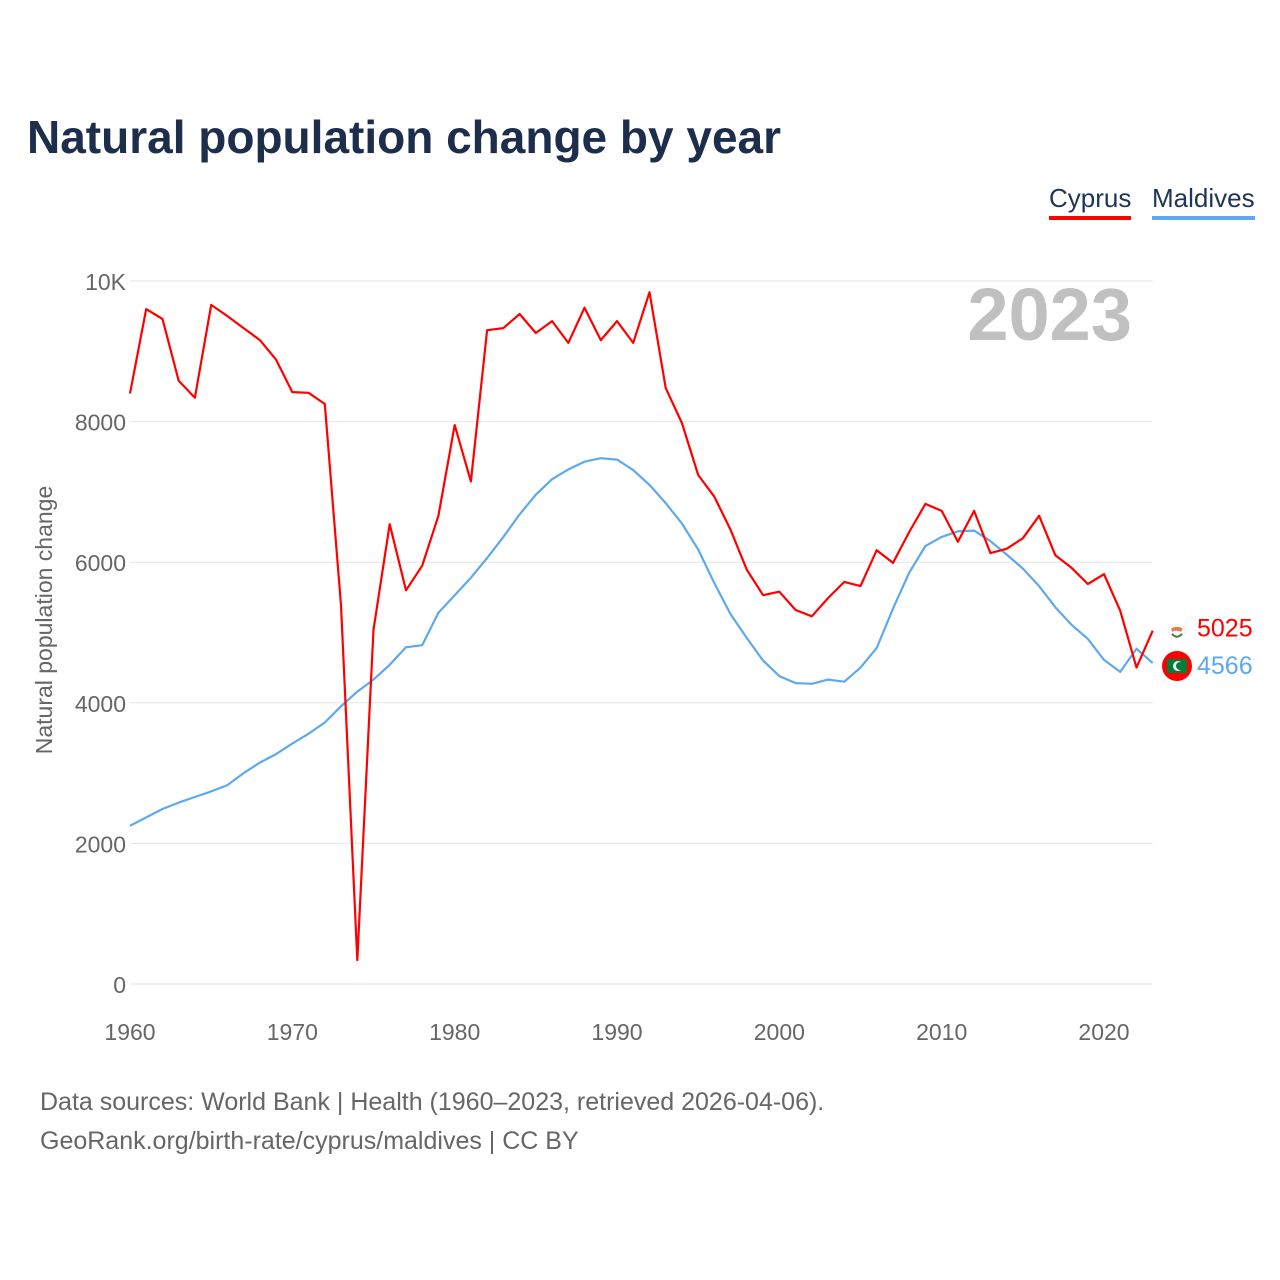 Image resolution: width=1280 pixels, height=1280 pixels. Describe the element at coordinates (1203, 201) in the screenshot. I see `legend-maldives: Maldives` at that location.